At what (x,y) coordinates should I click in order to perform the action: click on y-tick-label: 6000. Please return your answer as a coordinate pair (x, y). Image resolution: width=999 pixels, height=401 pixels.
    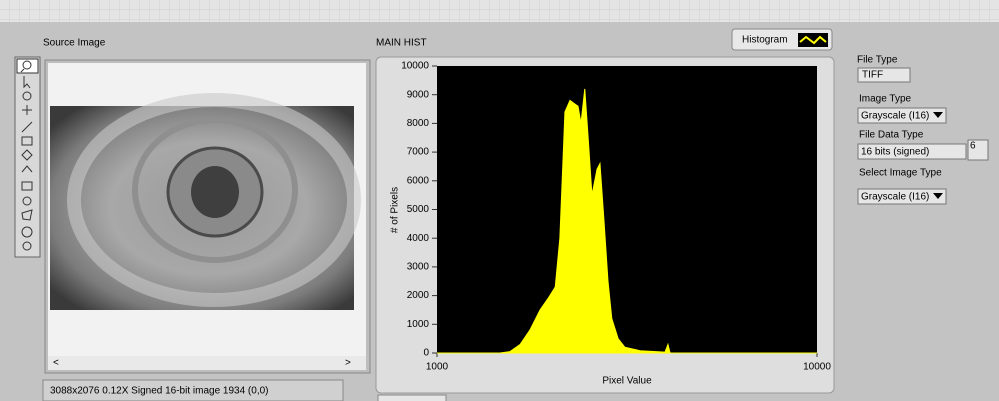
    Looking at the image, I should click on (418, 180).